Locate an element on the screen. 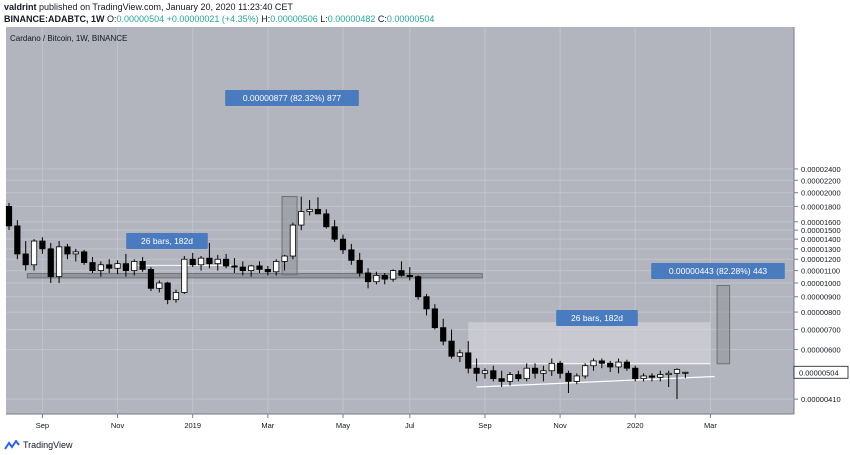 The width and height of the screenshot is (850, 455). x-tick-label: Nov is located at coordinates (118, 425).